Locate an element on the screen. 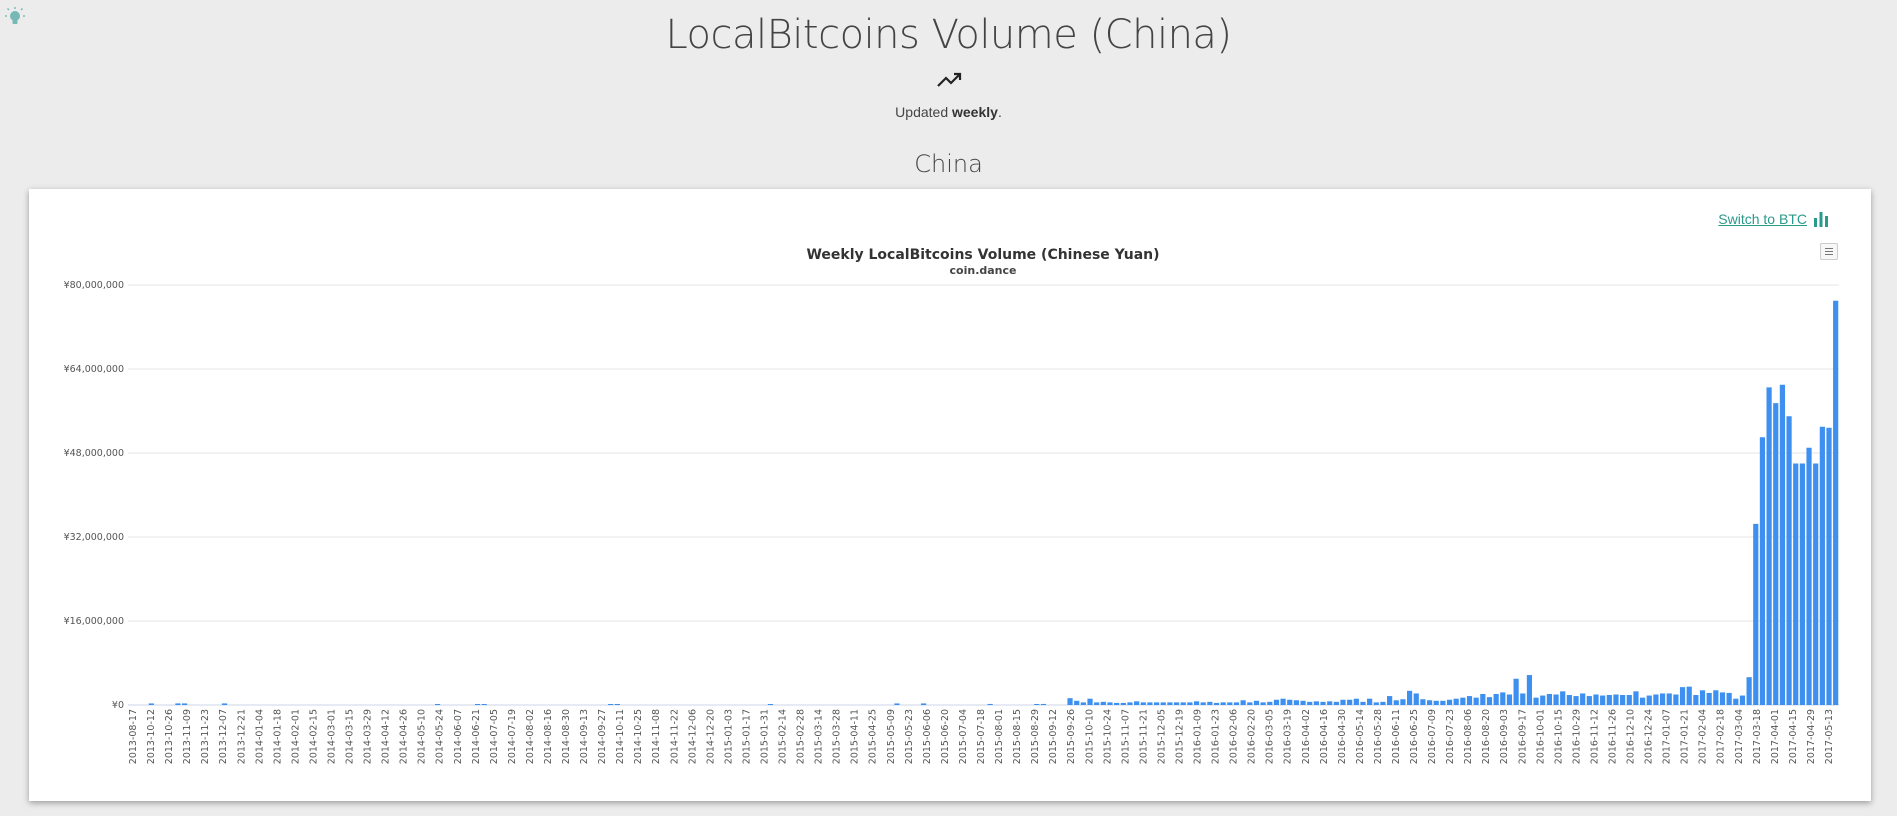 Image resolution: width=1897 pixels, height=816 pixels. lightbulb-icon is located at coordinates (15, 17).